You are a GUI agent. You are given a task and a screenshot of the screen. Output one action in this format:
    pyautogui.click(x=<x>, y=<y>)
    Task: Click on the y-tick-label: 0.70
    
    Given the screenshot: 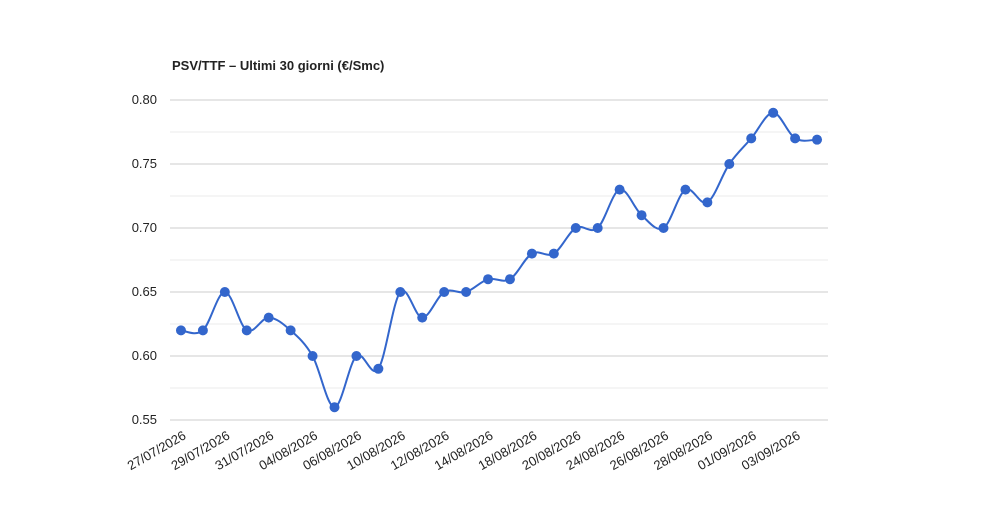 What is the action you would take?
    pyautogui.click(x=144, y=227)
    